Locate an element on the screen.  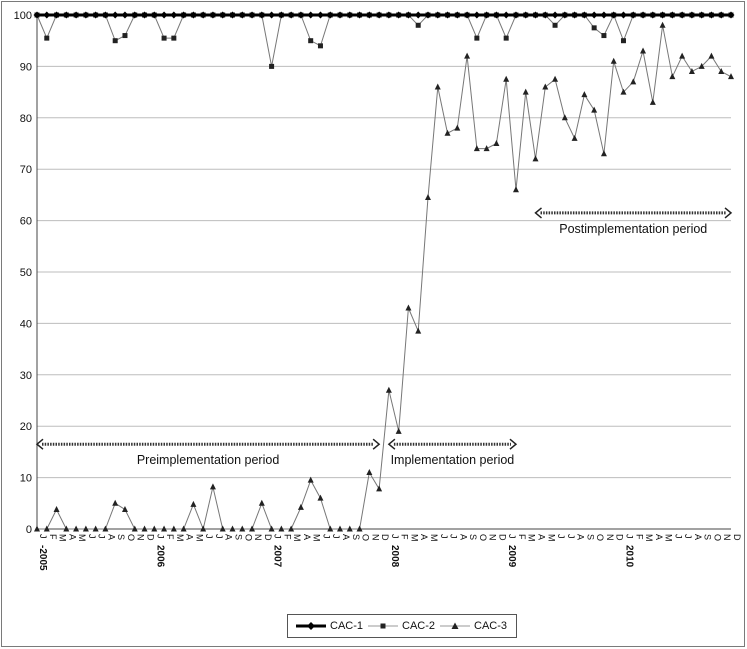
y-tick-label: 100 is located at coordinates (23, 16).